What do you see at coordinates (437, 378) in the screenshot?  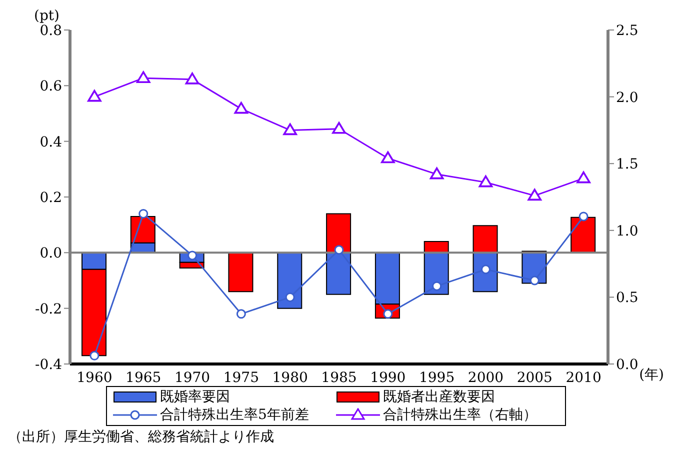 I see `x-tick-label: 1995` at bounding box center [437, 378].